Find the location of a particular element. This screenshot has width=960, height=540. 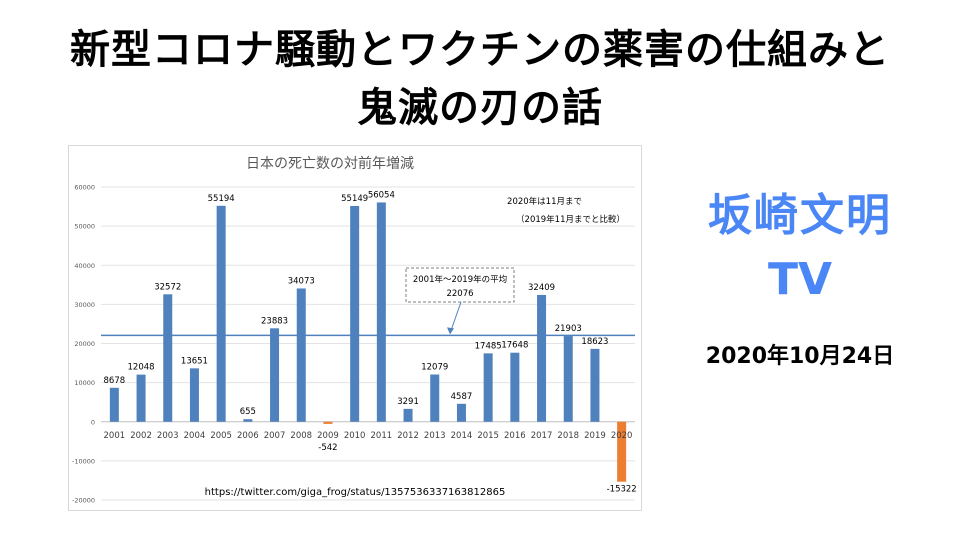

x-tick-label: 2018 is located at coordinates (568, 436).